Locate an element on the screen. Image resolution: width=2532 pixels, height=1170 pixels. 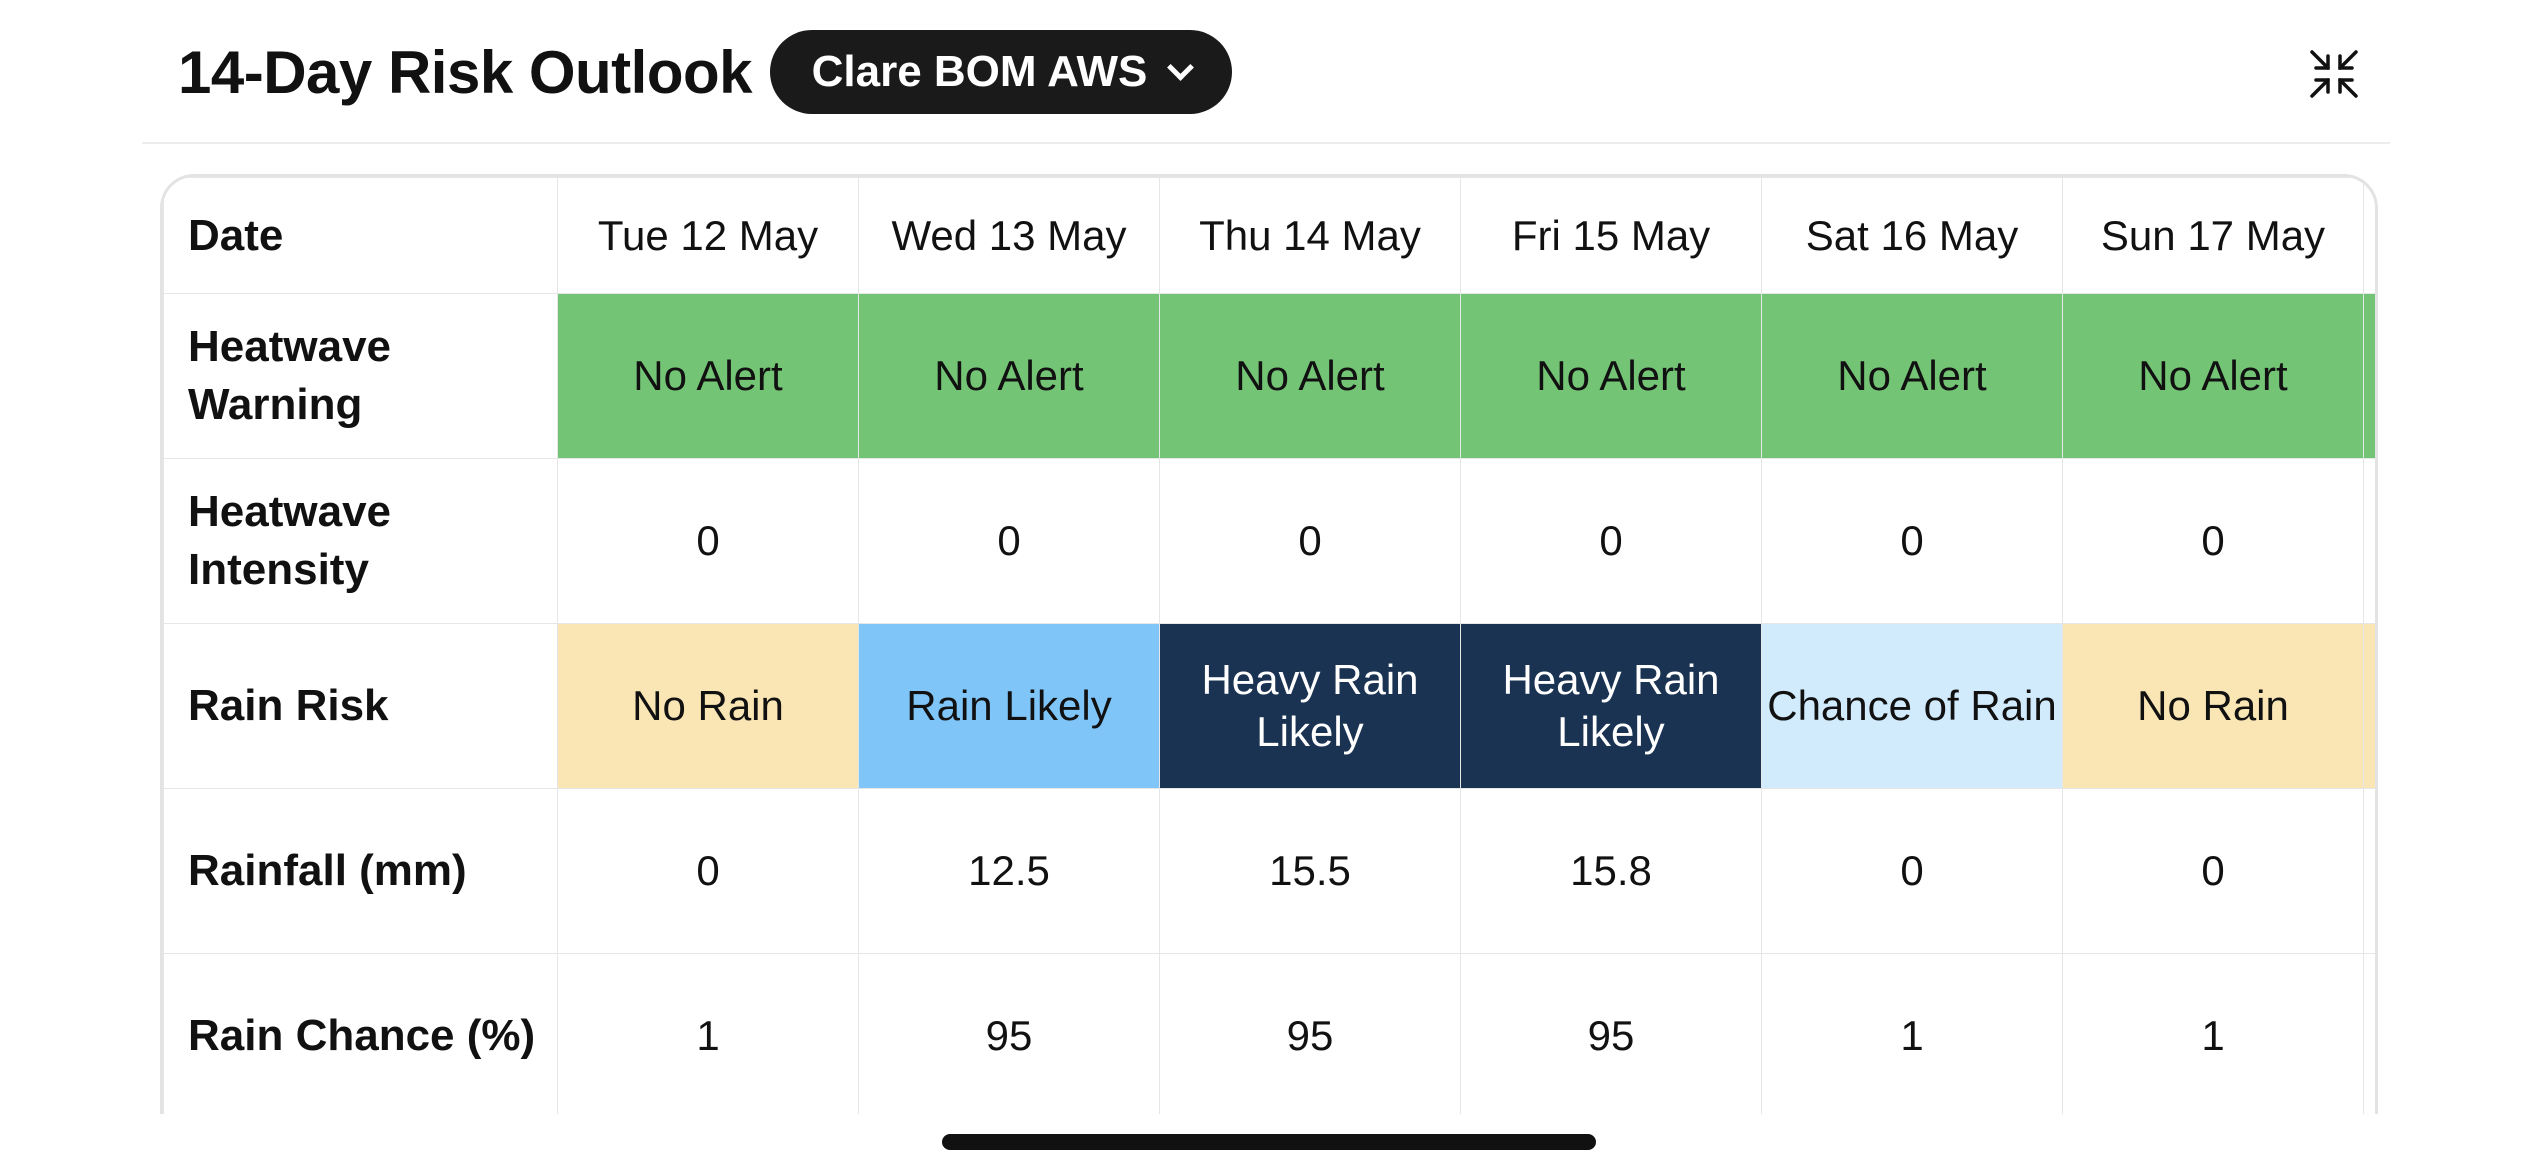
rainfall-cell: 15.8 is located at coordinates (1611, 871).